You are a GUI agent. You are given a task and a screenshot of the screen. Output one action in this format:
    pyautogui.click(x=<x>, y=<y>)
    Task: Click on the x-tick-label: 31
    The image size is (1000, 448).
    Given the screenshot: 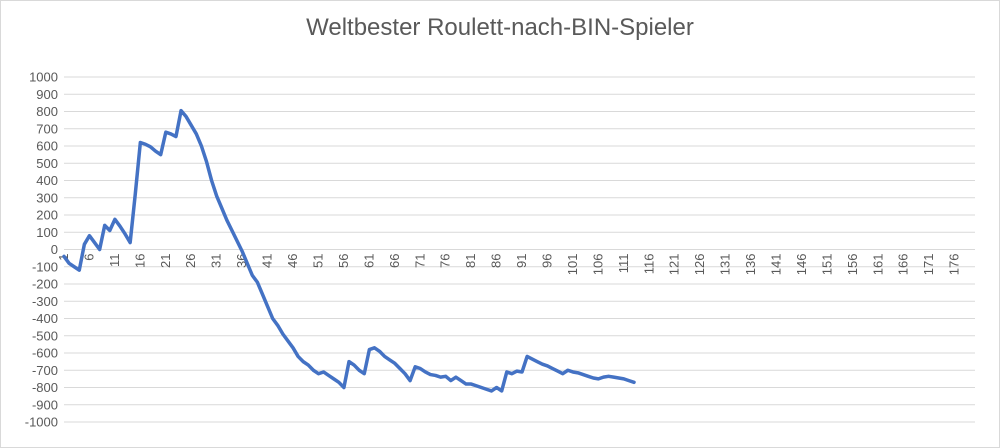 What is the action you would take?
    pyautogui.click(x=216, y=261)
    